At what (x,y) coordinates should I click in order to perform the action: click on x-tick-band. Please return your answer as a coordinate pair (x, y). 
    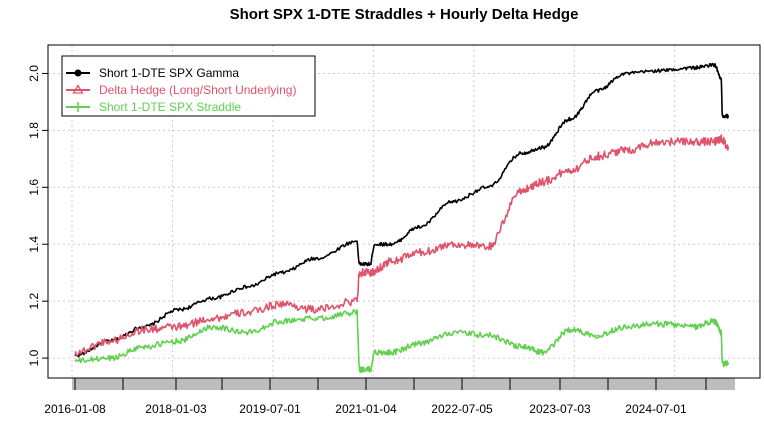
    Looking at the image, I should click on (403, 384).